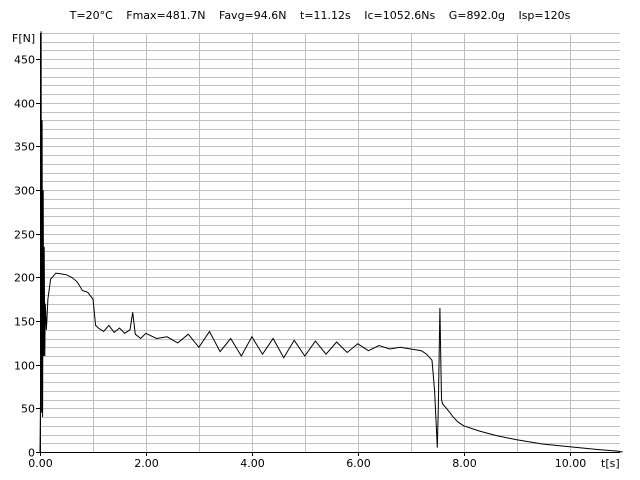 This screenshot has width=640, height=480. Describe the element at coordinates (24, 60) in the screenshot. I see `y-tick-label: 450` at that location.